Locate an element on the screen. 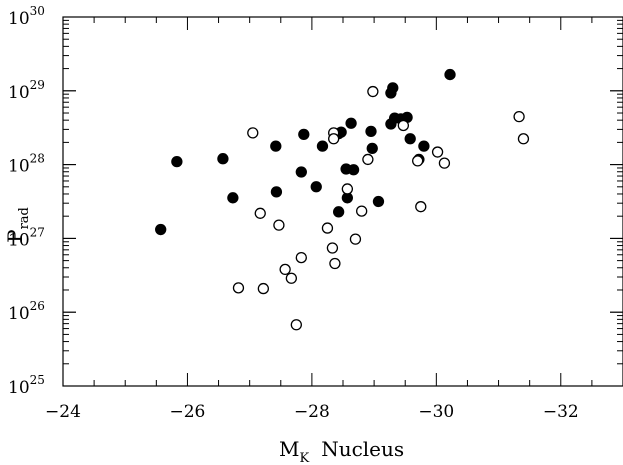  y-tick-label: 1026 is located at coordinates (26, 311).